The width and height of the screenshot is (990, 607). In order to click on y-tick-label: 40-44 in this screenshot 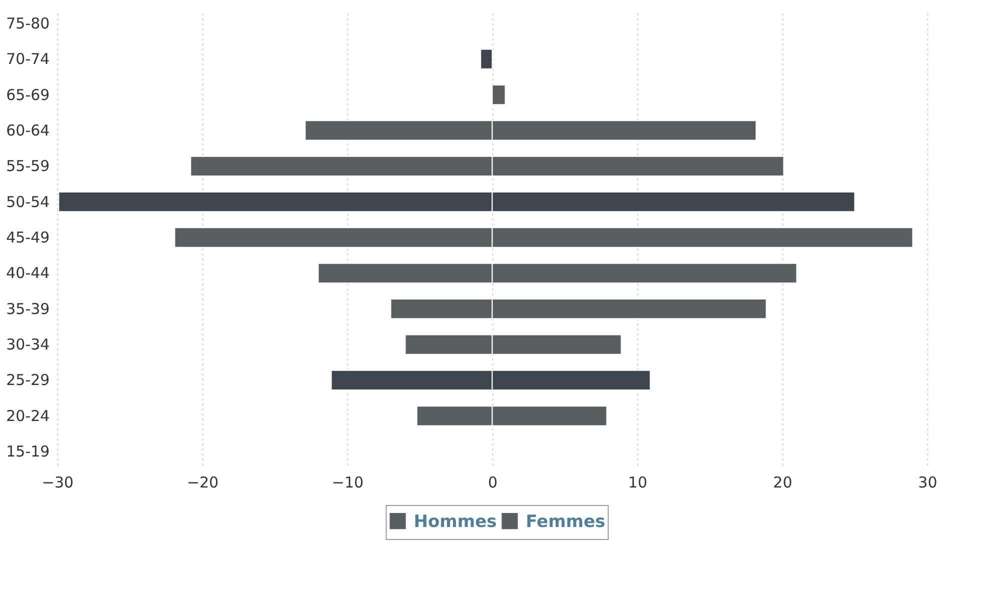, I will do `click(28, 273)`.